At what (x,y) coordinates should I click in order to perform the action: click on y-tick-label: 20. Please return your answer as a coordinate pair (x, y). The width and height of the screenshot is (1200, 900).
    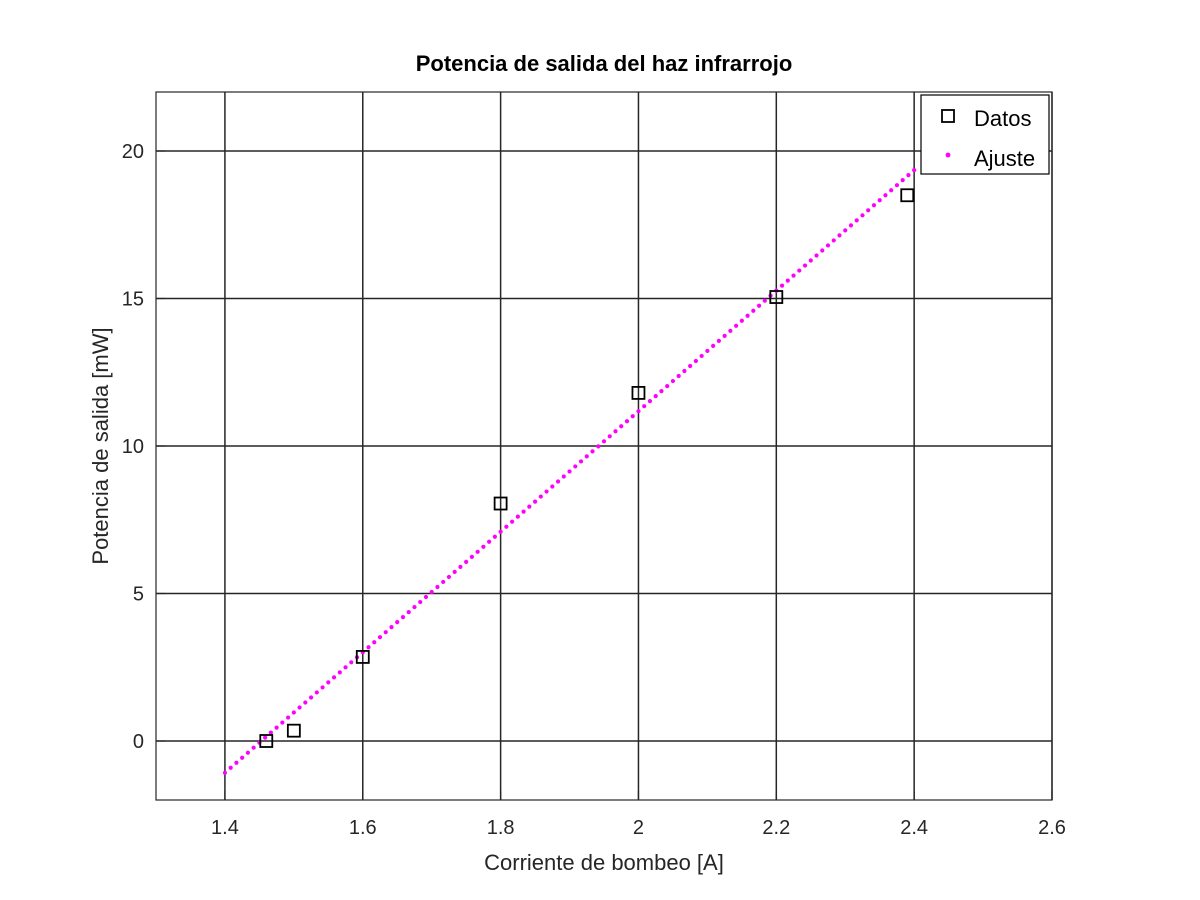
    Looking at the image, I should click on (133, 152).